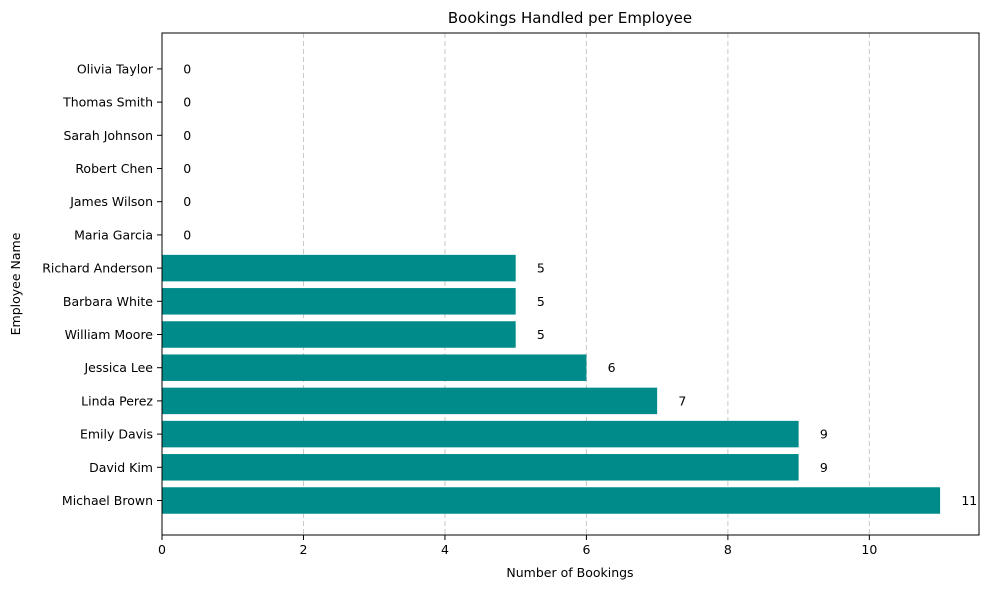 Image resolution: width=989 pixels, height=594 pixels. Describe the element at coordinates (303, 549) in the screenshot. I see `x-tick-label: 2` at that location.